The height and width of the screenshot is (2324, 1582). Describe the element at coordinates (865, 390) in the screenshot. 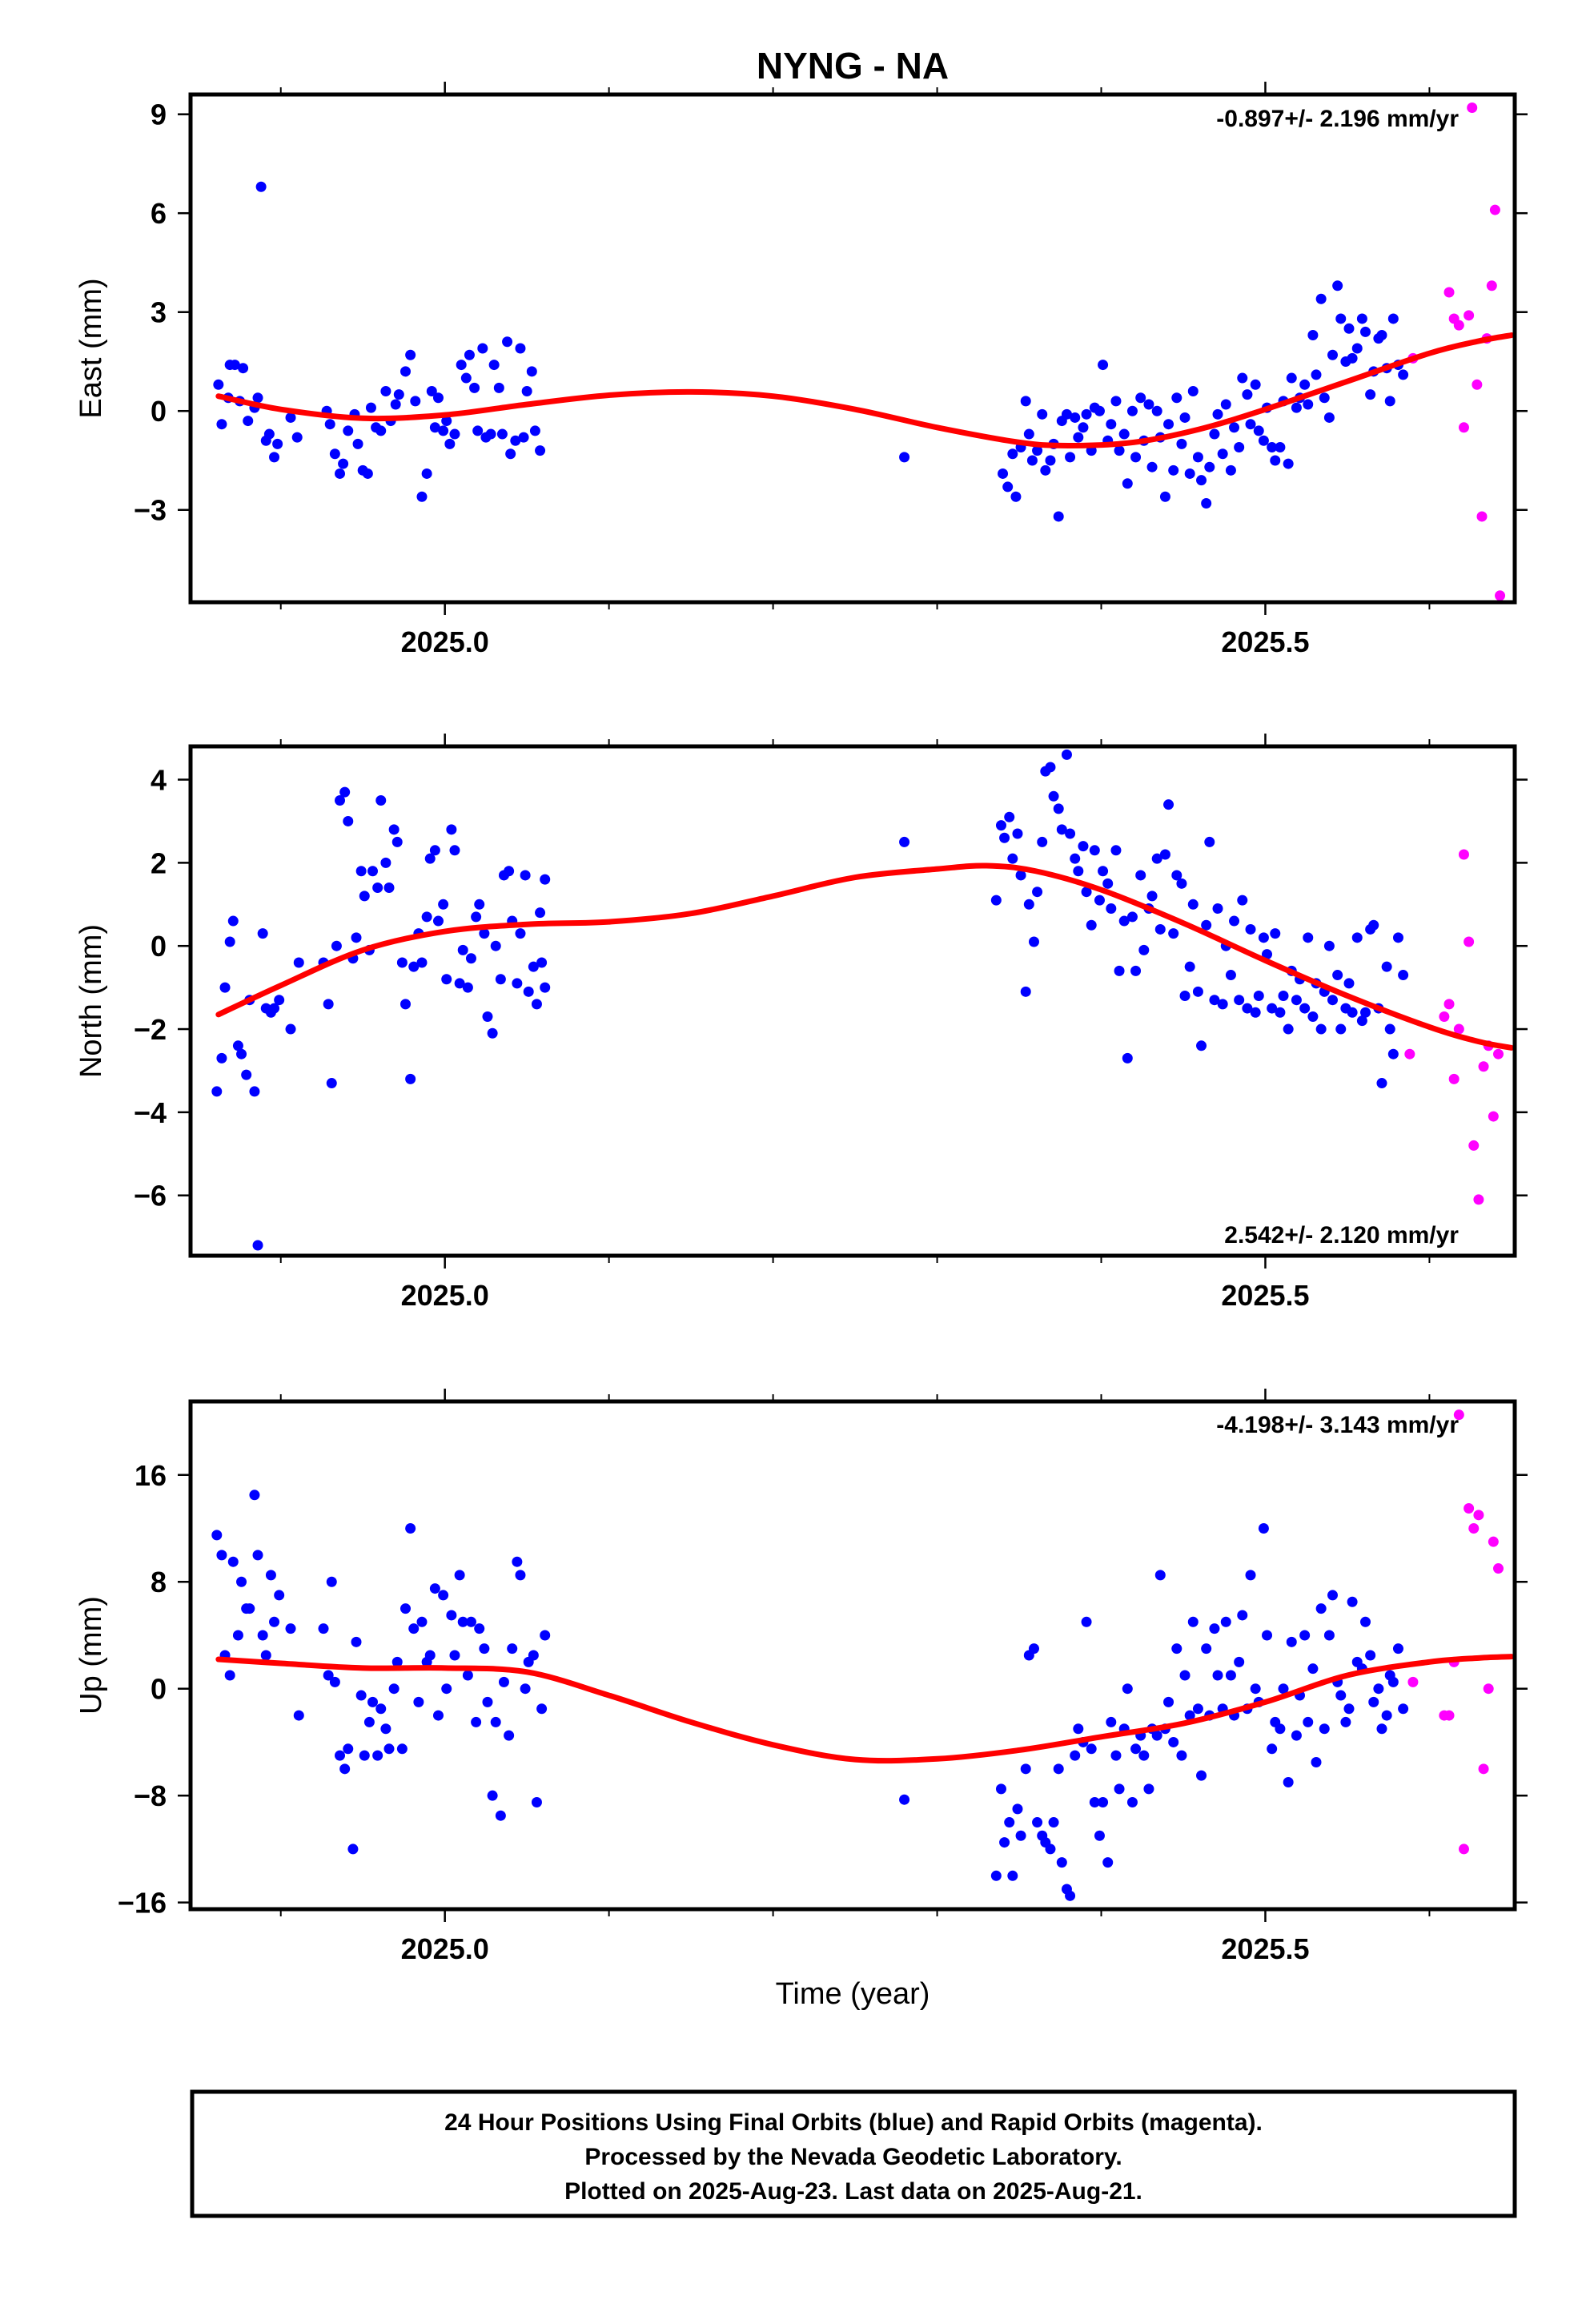

I see `trend-fit-line` at that location.